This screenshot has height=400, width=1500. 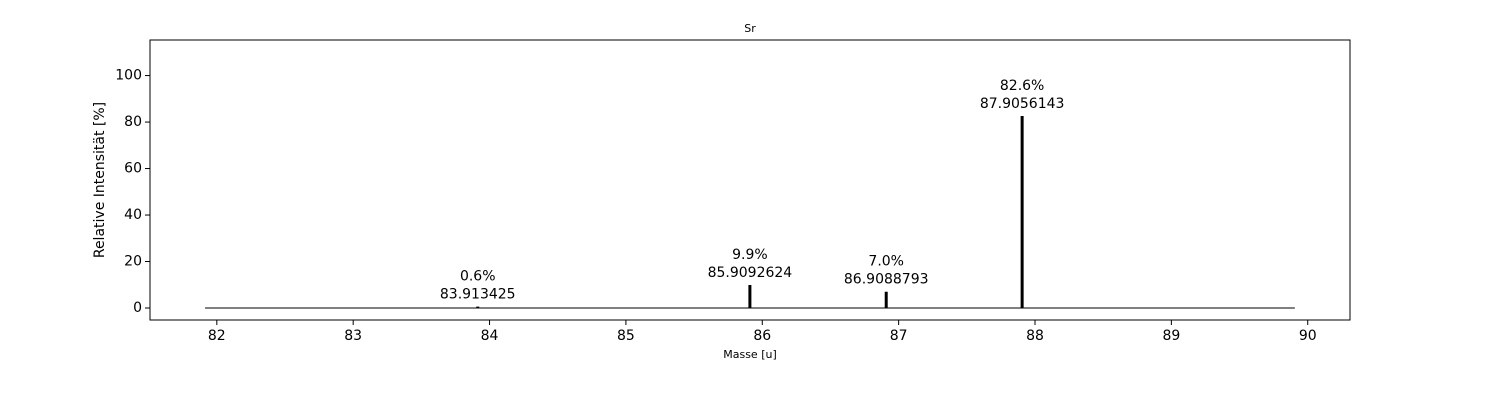 I want to click on x-tick-label: 84, so click(x=490, y=336).